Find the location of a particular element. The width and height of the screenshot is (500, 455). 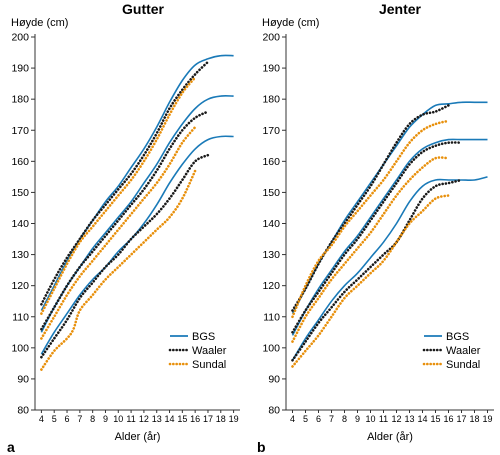

series-line-waaler-low is located at coordinates (377, 270).